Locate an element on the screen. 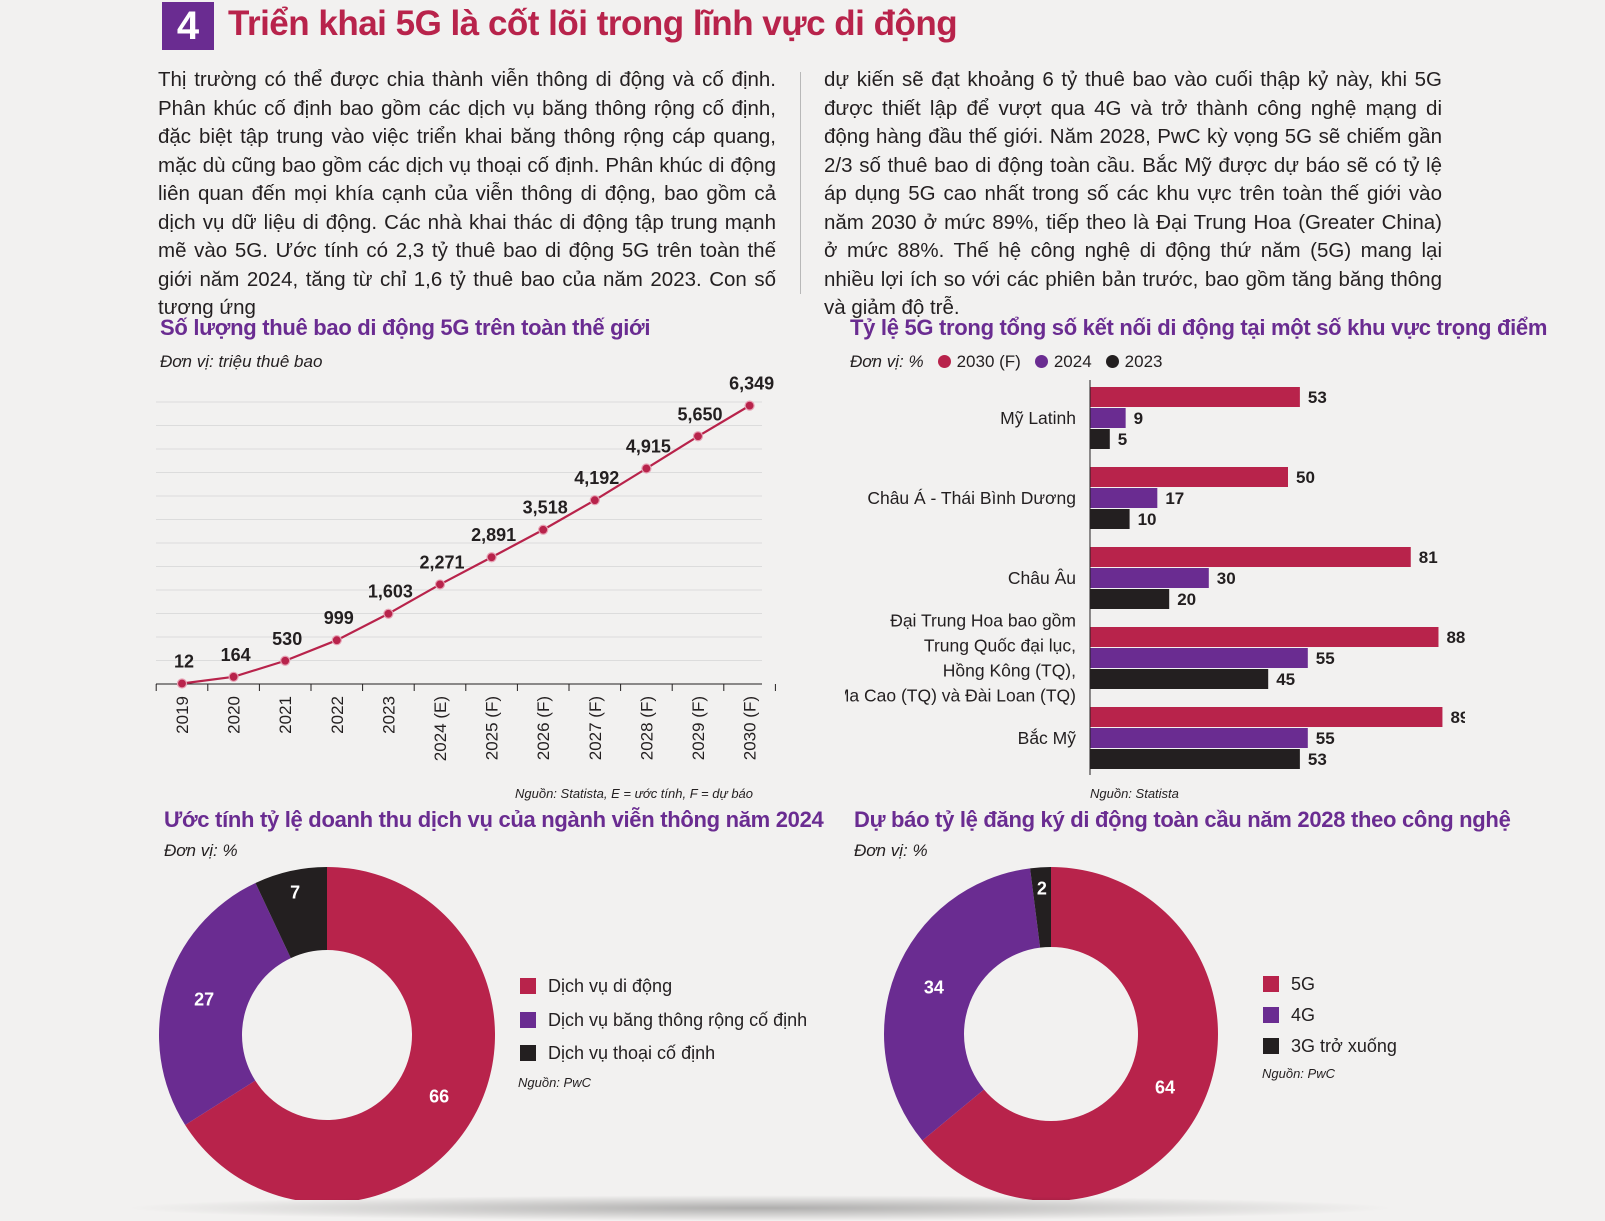 The image size is (1605, 1221). data-label: 2,891 is located at coordinates (493, 535).